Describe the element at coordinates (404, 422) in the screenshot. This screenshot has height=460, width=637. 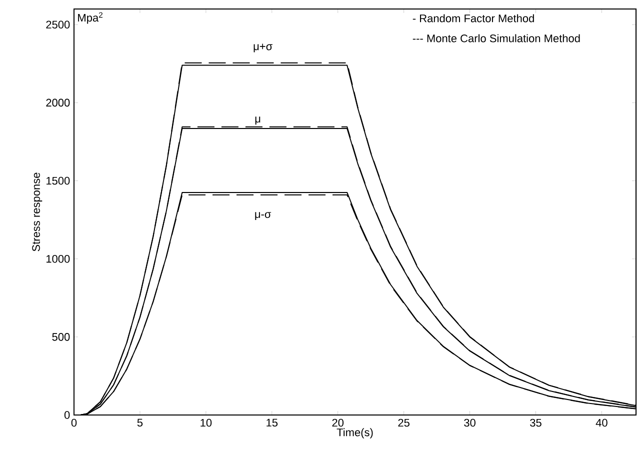
I see `x-tick-label: 25` at that location.